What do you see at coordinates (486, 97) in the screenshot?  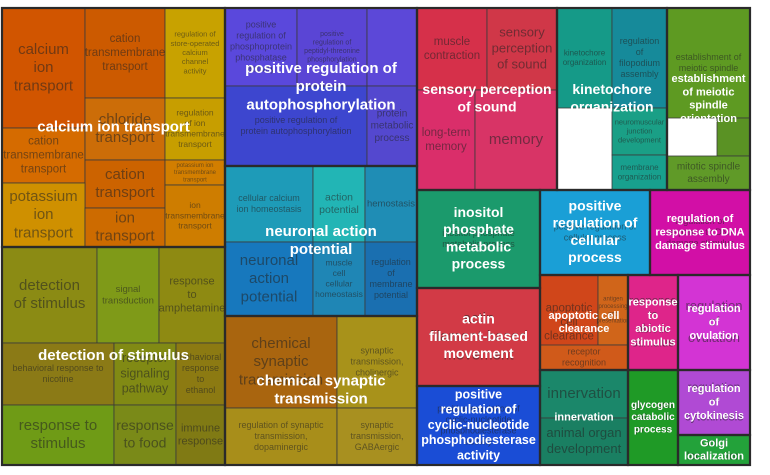 I see `group-label-sensory-perception-of-sound: sensory perception of sound` at bounding box center [486, 97].